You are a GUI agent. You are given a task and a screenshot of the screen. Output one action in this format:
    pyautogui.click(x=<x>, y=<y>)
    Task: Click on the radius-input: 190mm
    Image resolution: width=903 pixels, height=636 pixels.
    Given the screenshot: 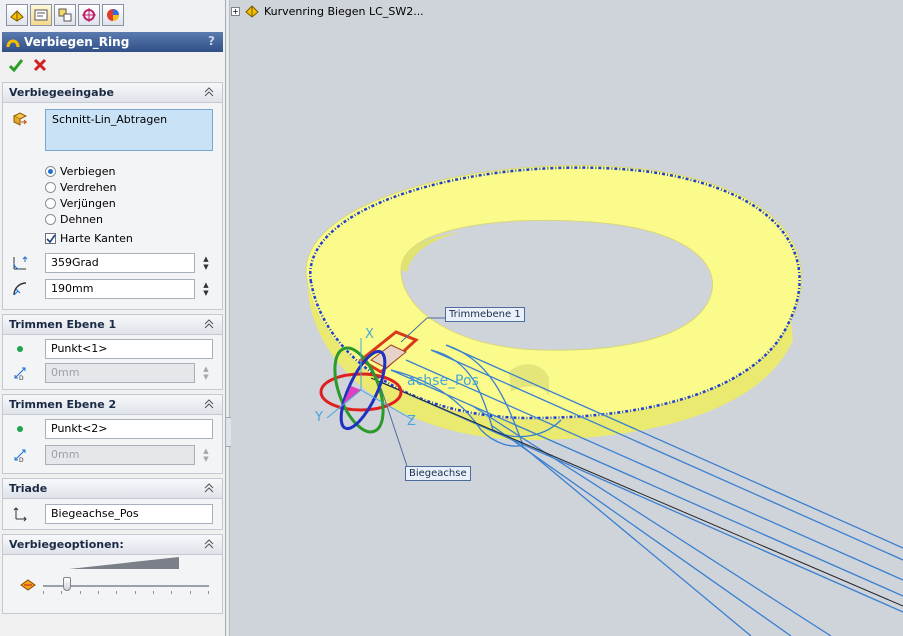 What is the action you would take?
    pyautogui.click(x=120, y=289)
    